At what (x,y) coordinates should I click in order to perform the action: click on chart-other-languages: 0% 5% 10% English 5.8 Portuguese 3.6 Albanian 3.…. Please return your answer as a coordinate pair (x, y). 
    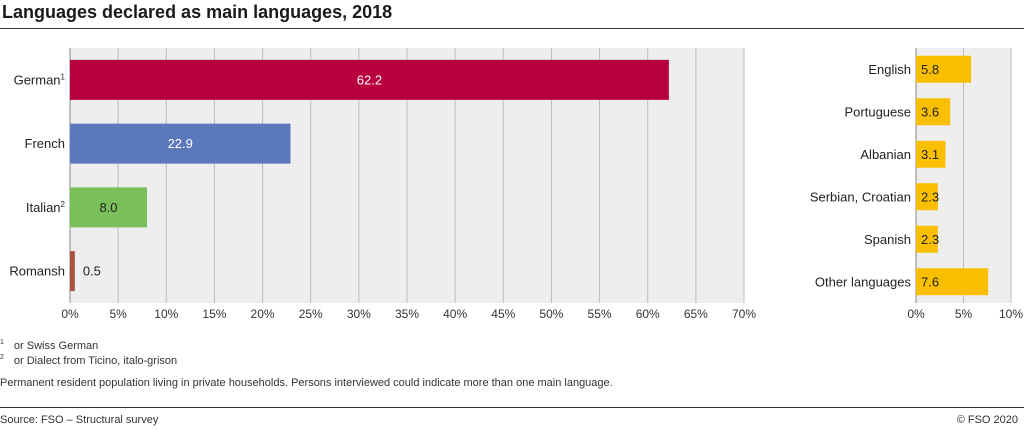
    Looking at the image, I should click on (916, 184).